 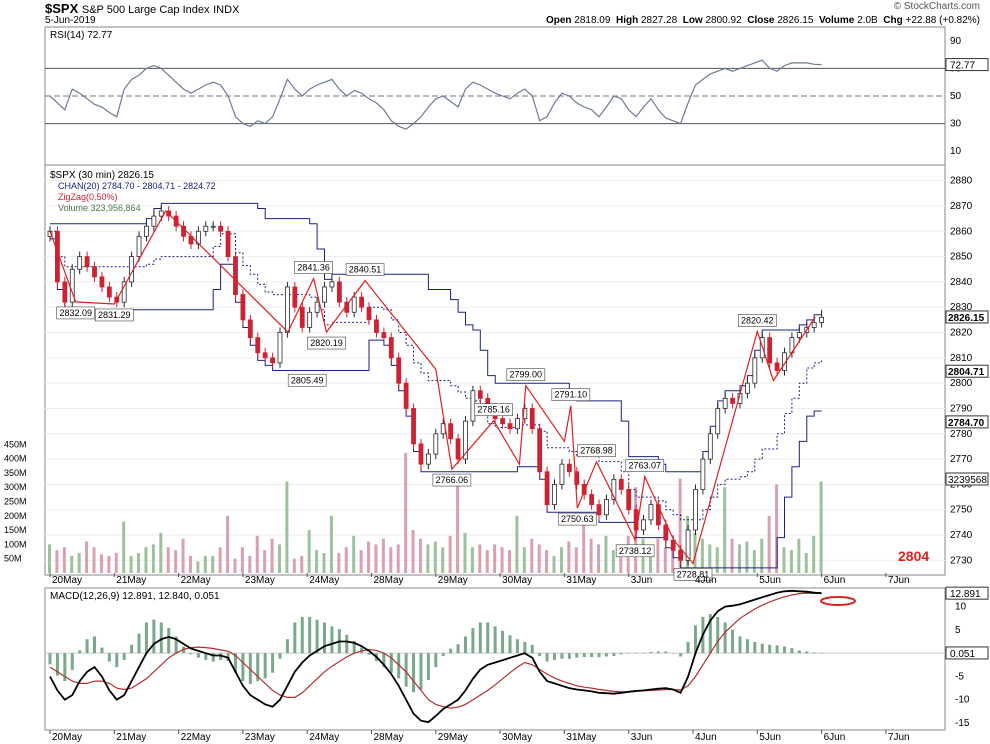 I want to click on macd-line, so click(x=435, y=656).